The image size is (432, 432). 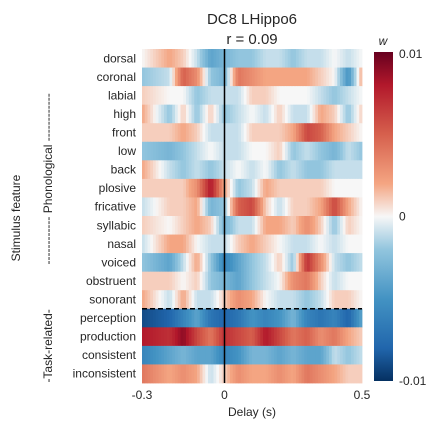 I want to click on row-label-high: high, so click(x=124, y=114).